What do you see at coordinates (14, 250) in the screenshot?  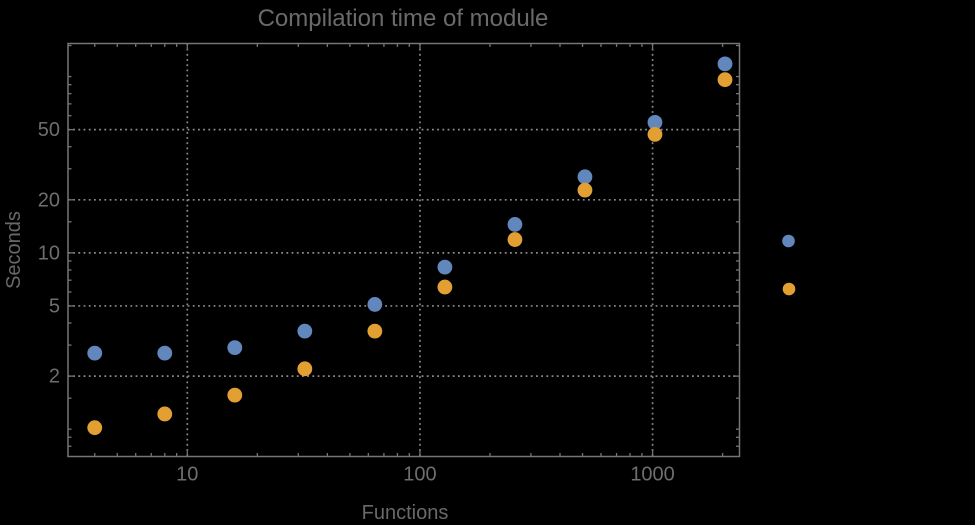 I see `y-axis-label: Seconds` at bounding box center [14, 250].